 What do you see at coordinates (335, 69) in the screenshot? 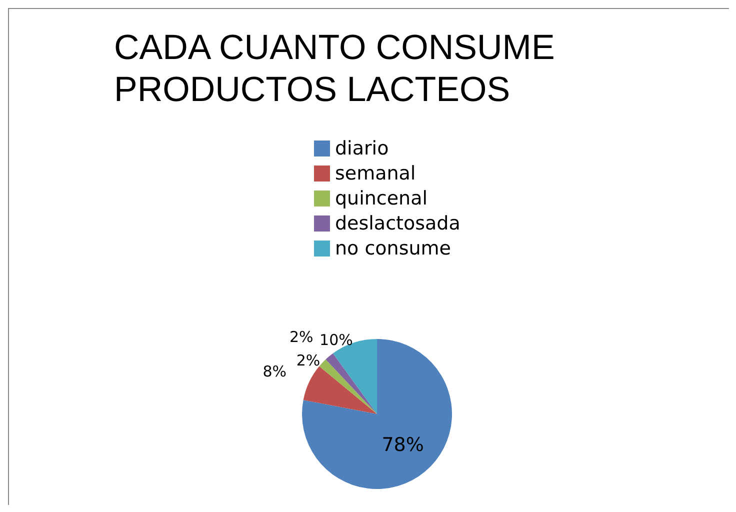
I see `chart-title: CADA CUANTO CONSUME PRODUCTOS LACTEOS` at bounding box center [335, 69].